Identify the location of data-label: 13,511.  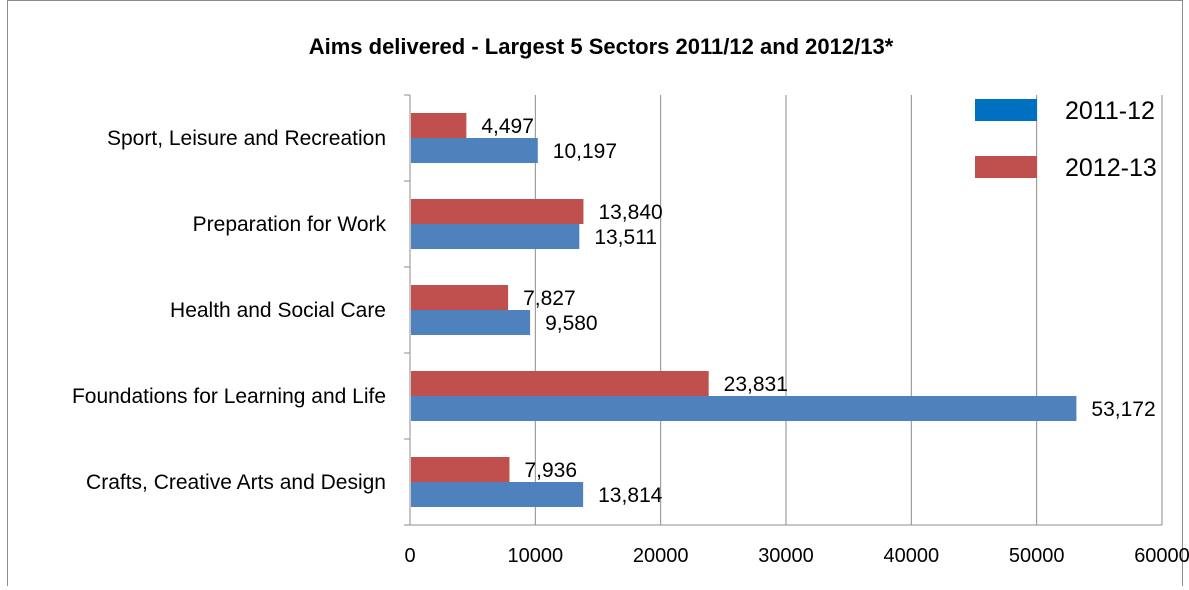
(625, 237).